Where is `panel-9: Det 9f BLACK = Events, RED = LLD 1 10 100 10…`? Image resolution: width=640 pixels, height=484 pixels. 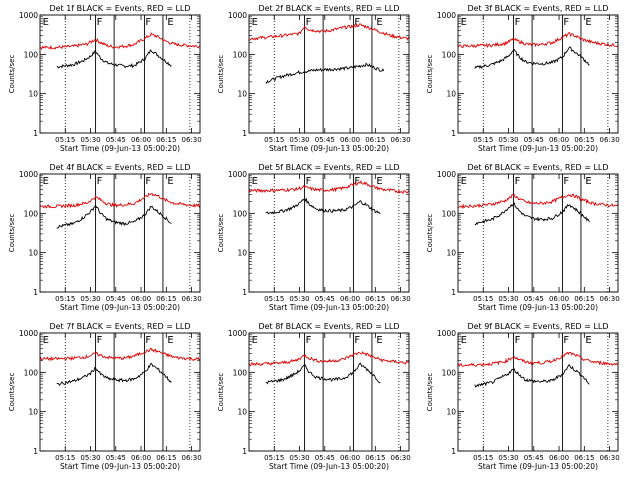 panel-9: Det 9f BLACK = Events, RED = LLD 1 10 100 10… is located at coordinates (523, 396).